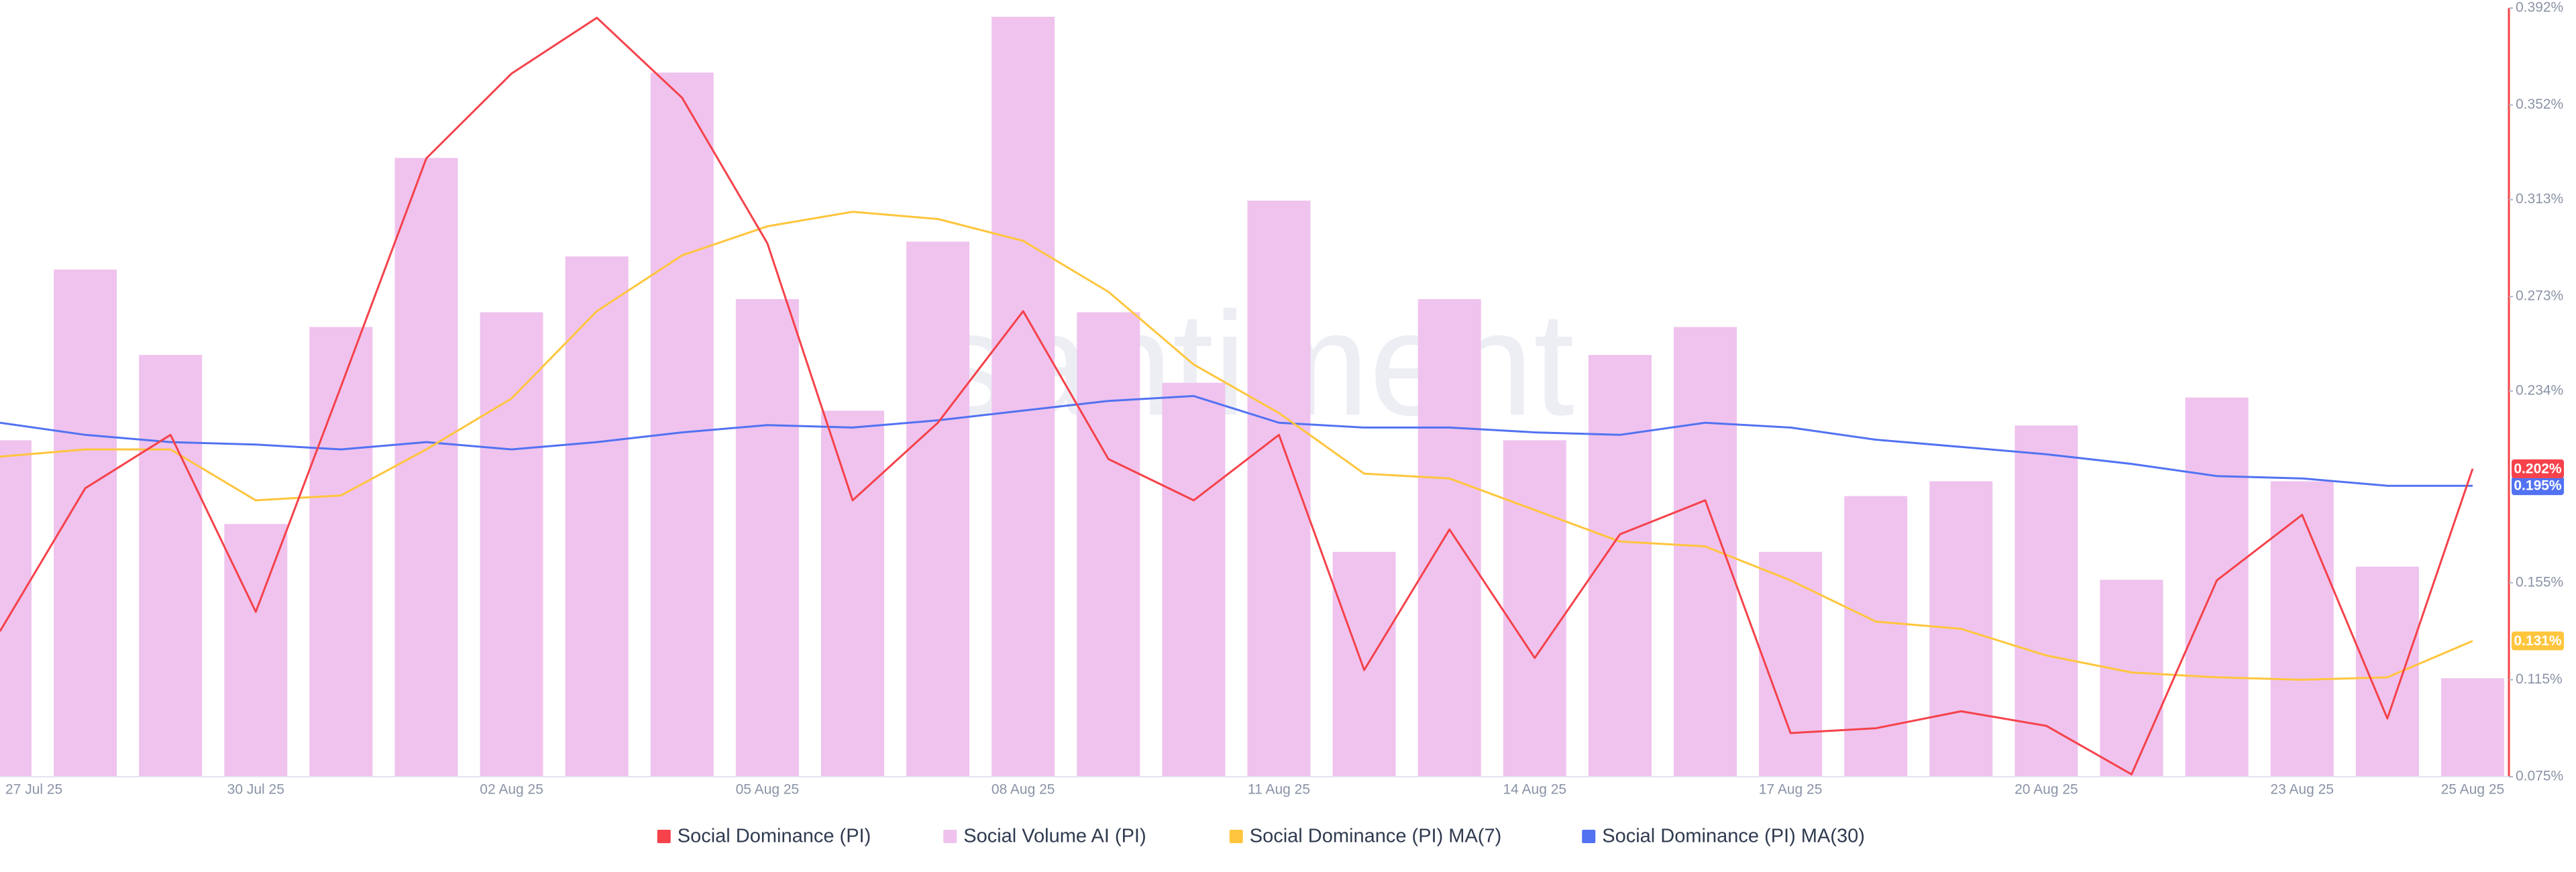 The image size is (2576, 872). I want to click on y-tick-label: 0.155%, so click(2539, 582).